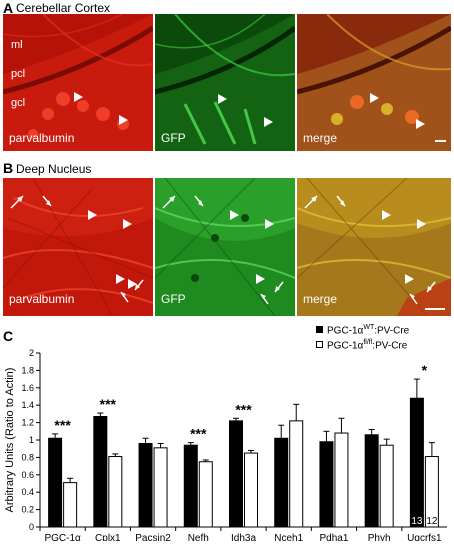 This screenshot has height=546, width=454. What do you see at coordinates (225, 82) in the screenshot?
I see `panel-a-gfp-image: GFP` at bounding box center [225, 82].